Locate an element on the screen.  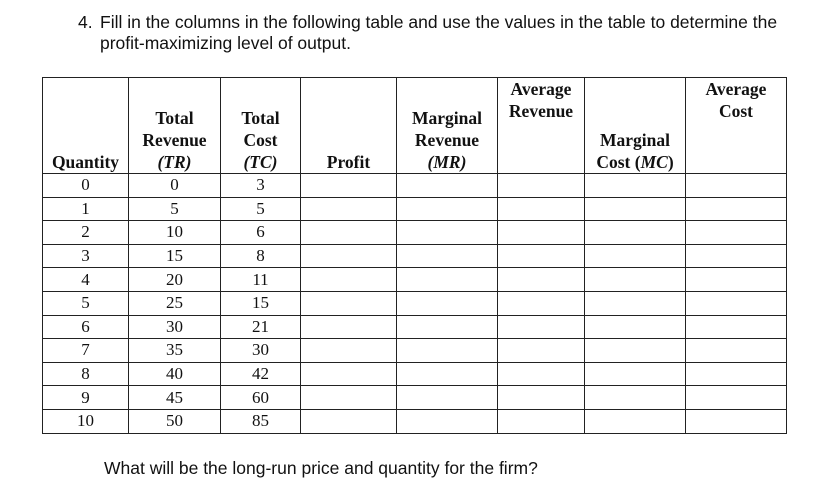
cell-quantity: 0 is located at coordinates (86, 186).